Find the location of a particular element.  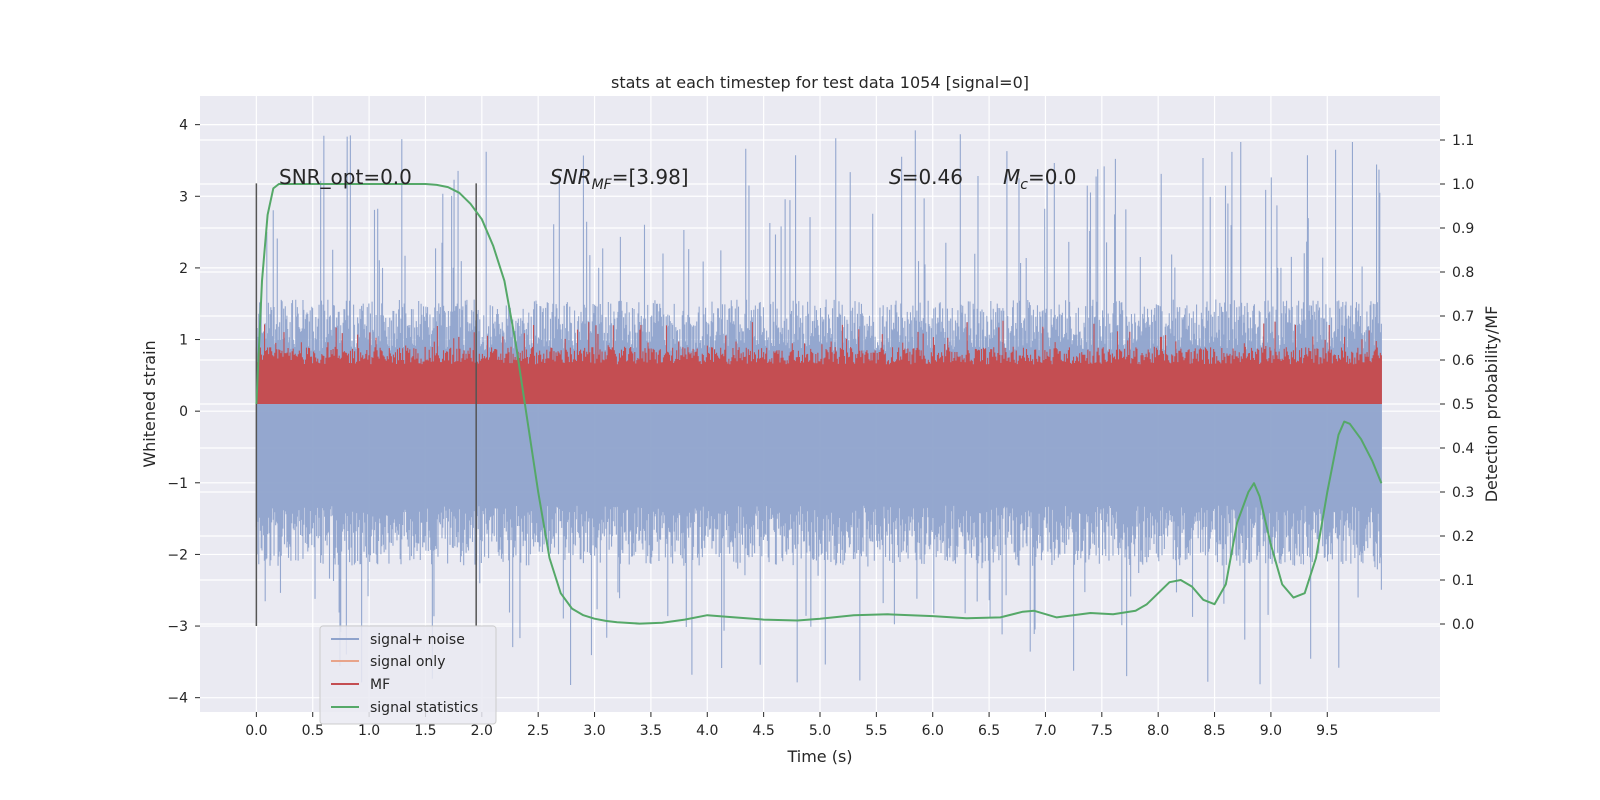

y-right-tick-label: 0.9 is located at coordinates (1463, 229).